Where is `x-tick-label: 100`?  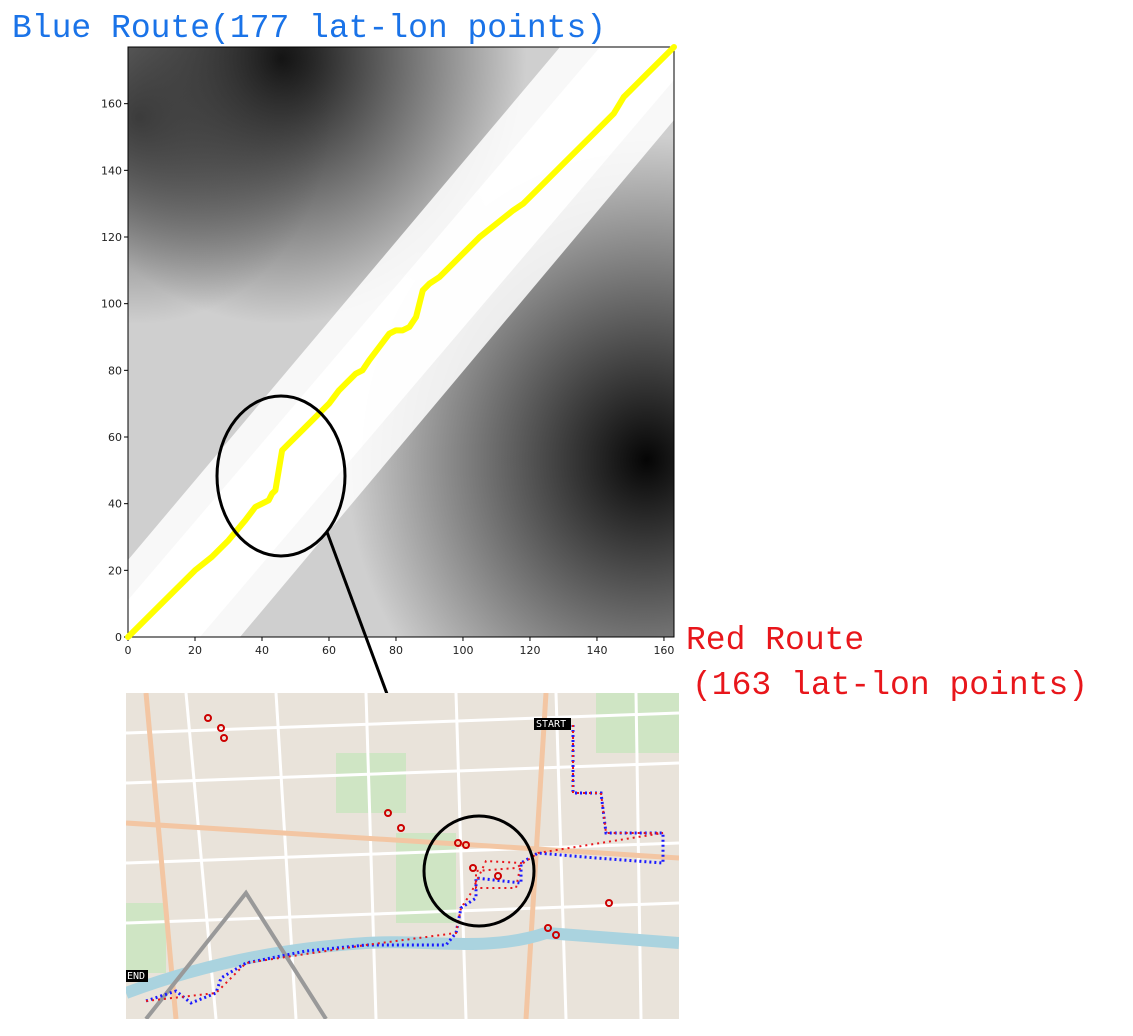 x-tick-label: 100 is located at coordinates (462, 650).